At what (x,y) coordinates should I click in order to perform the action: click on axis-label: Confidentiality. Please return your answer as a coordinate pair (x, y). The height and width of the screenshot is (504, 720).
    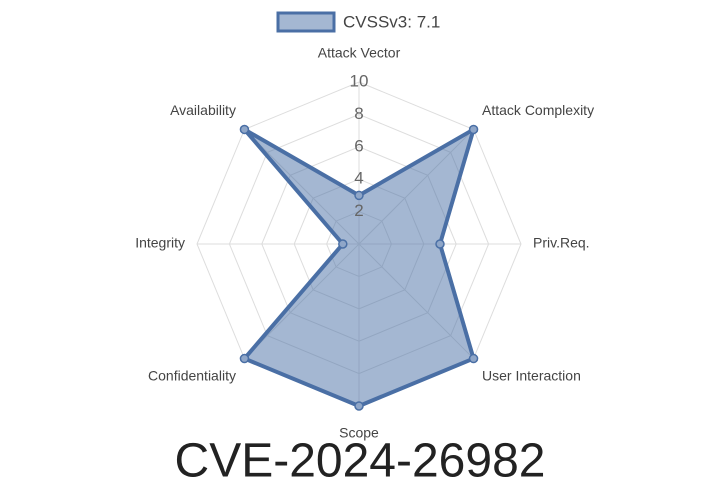
    Looking at the image, I should click on (192, 376).